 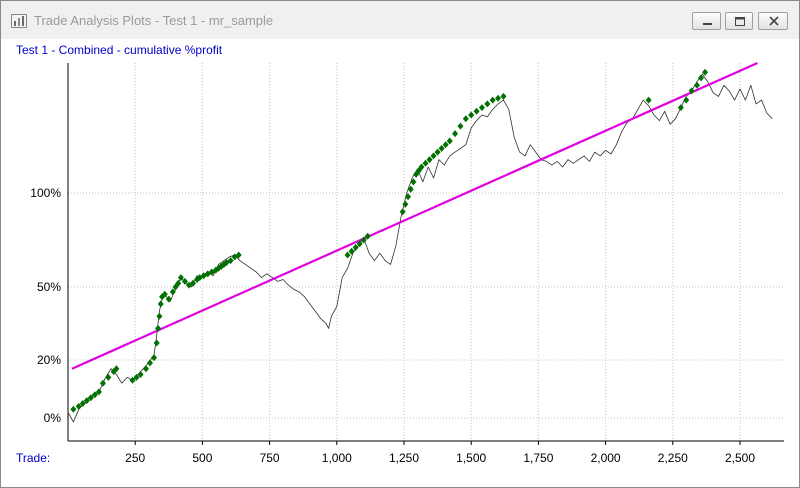 What do you see at coordinates (740, 458) in the screenshot?
I see `x-tick-label: 2,500` at bounding box center [740, 458].